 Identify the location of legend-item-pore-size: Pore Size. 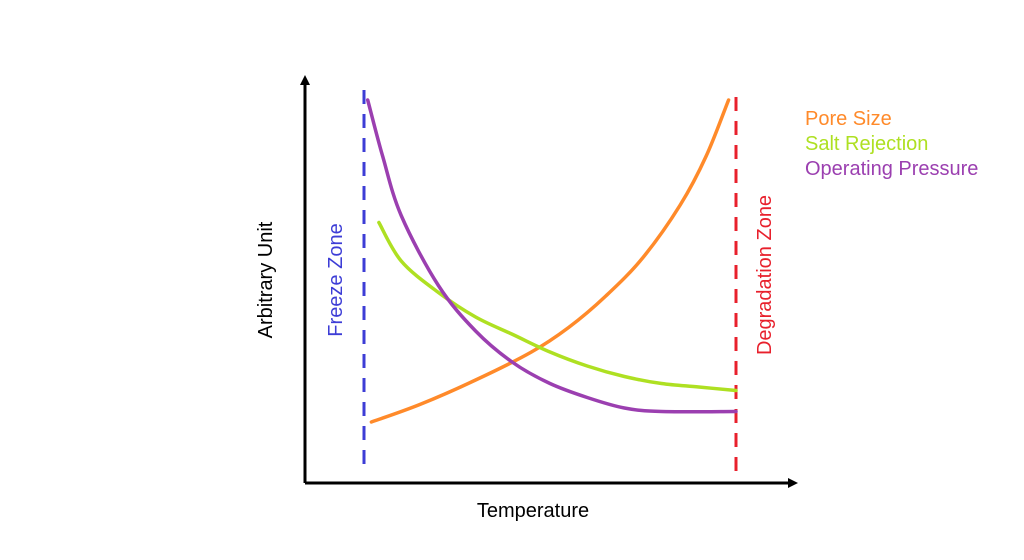
(848, 119).